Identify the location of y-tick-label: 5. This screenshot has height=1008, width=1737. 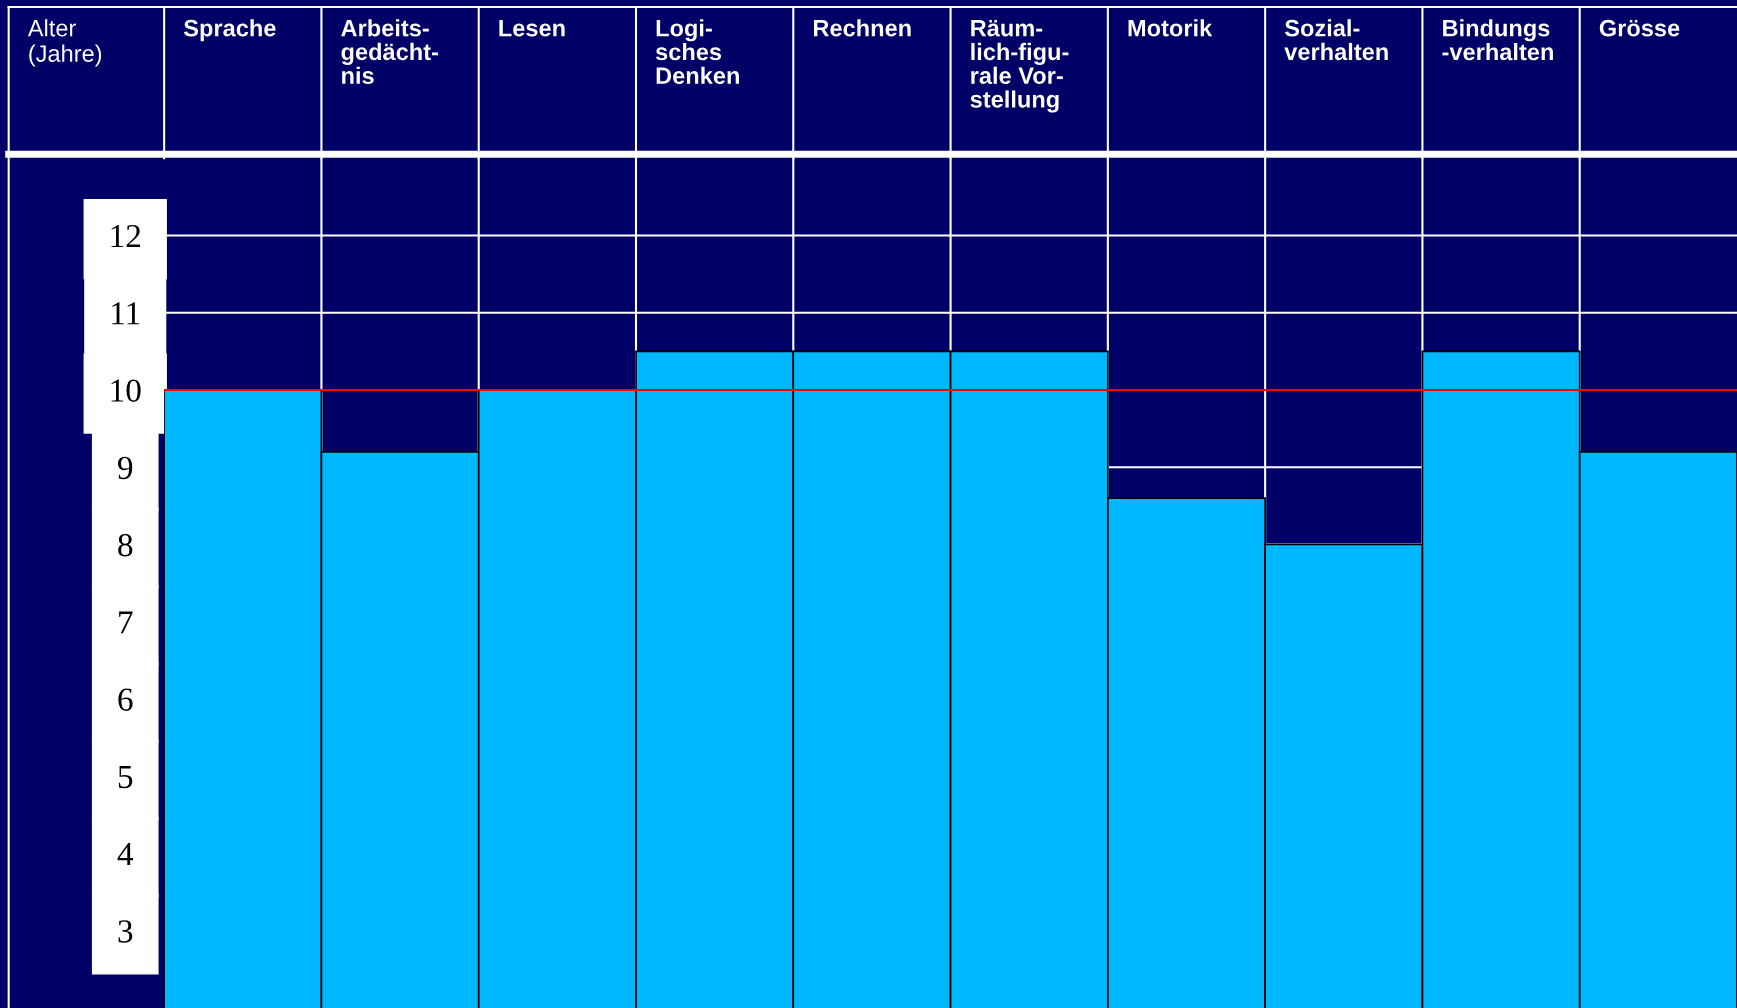
(125, 777).